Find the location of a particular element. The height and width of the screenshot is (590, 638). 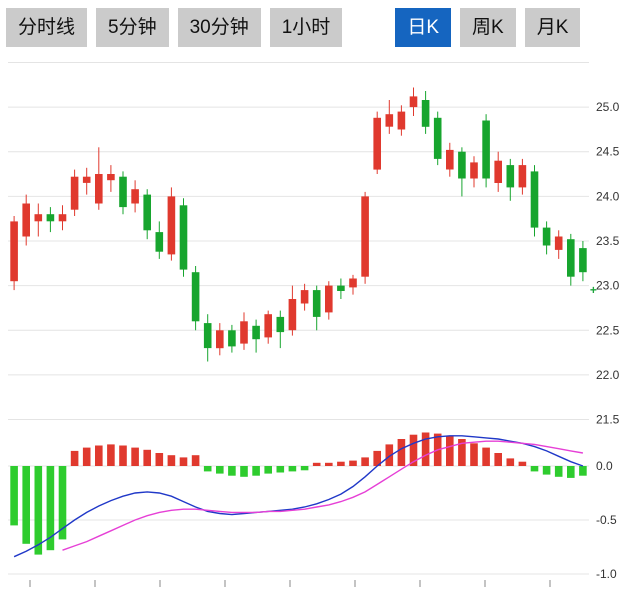

tab-monthly-k: 月K is located at coordinates (552, 27).